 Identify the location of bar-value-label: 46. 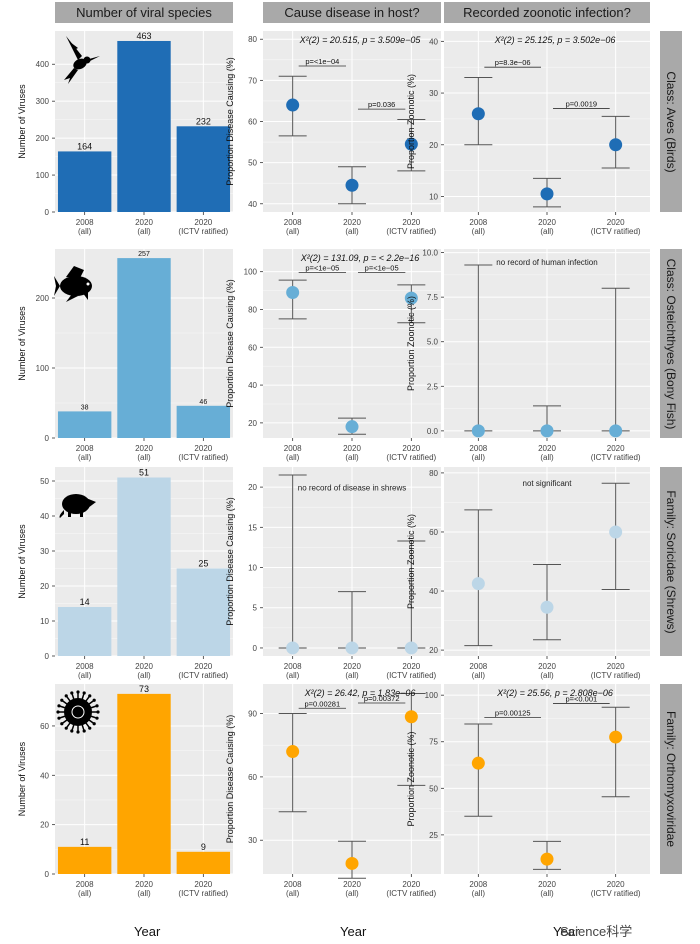
(203, 402).